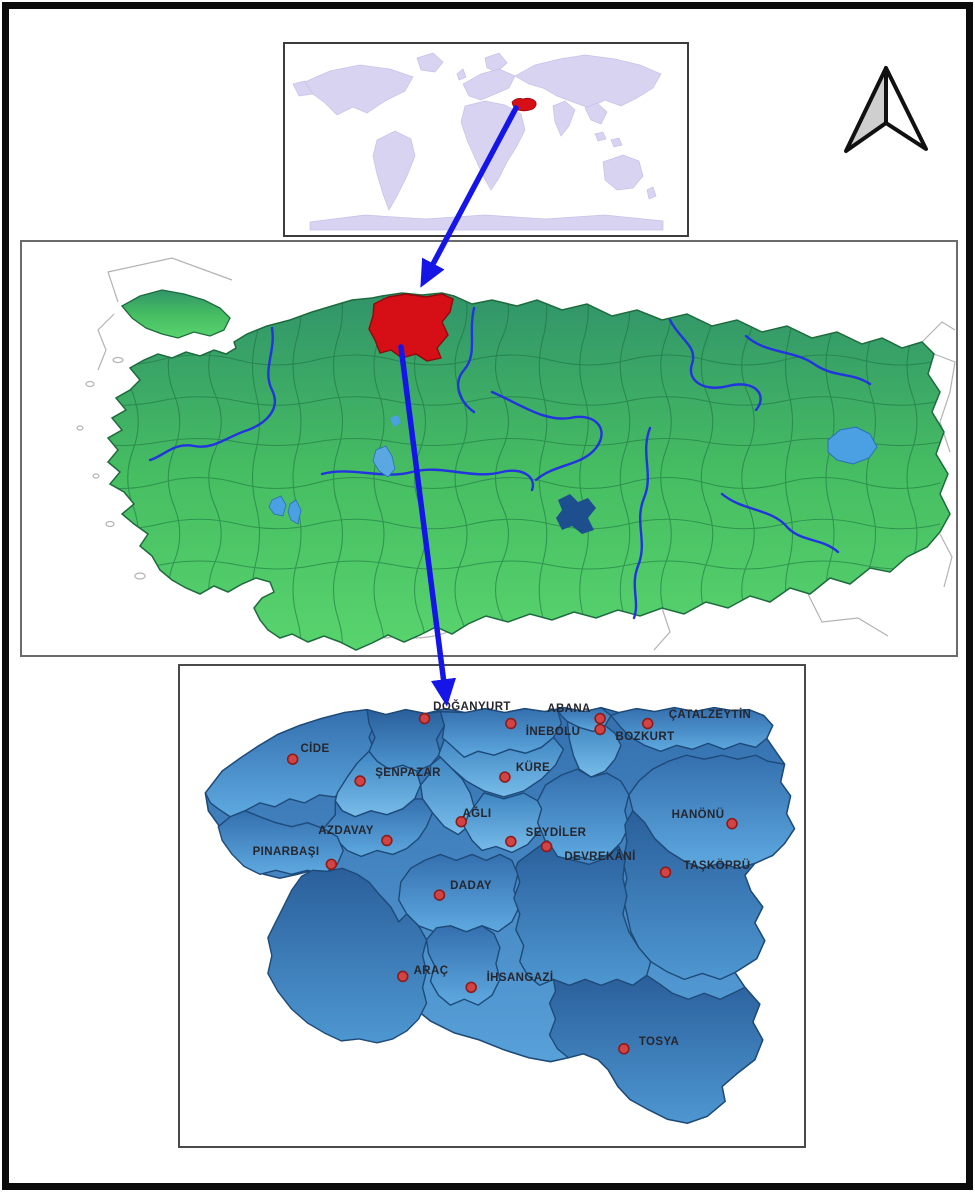 The height and width of the screenshot is (1192, 975). I want to click on district-dot-ara-, so click(402, 976).